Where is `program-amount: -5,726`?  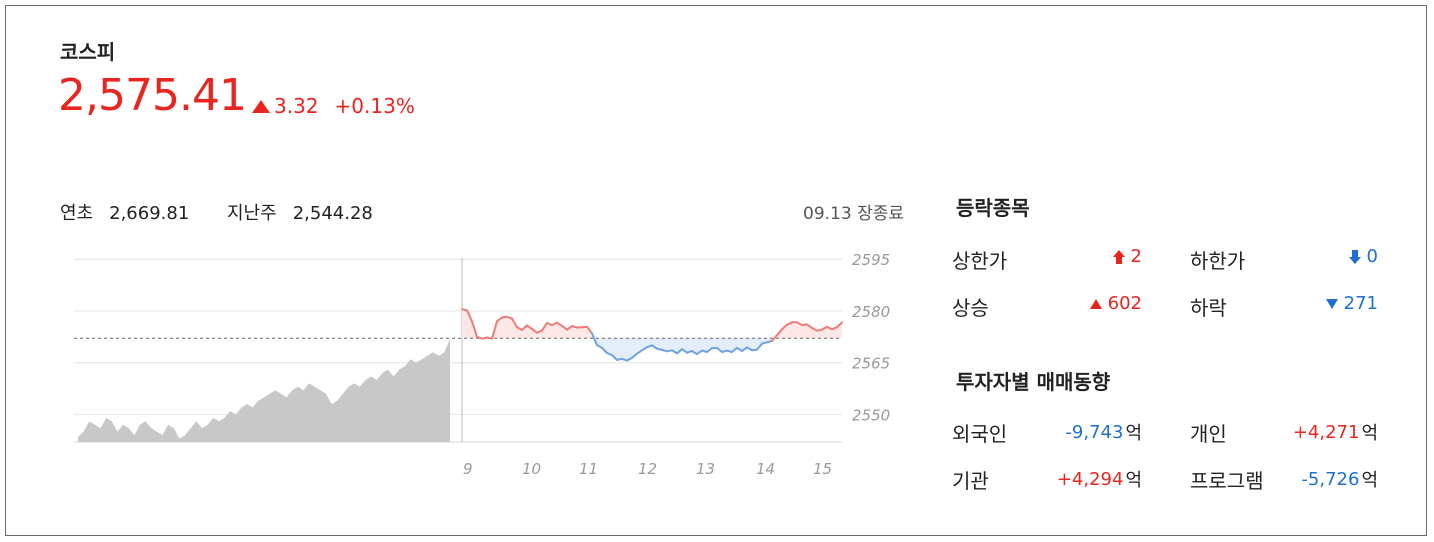 program-amount: -5,726 is located at coordinates (1330, 479).